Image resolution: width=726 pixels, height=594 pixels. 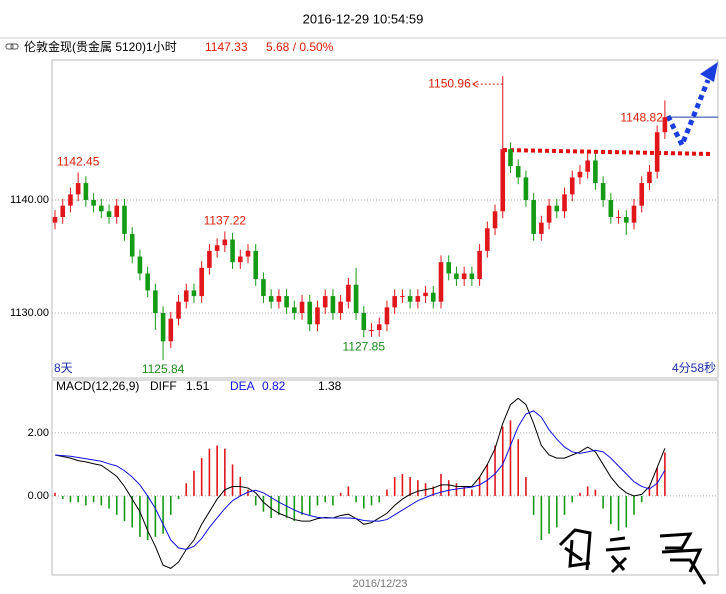 I want to click on trend-arrowhead, so click(x=709, y=72).